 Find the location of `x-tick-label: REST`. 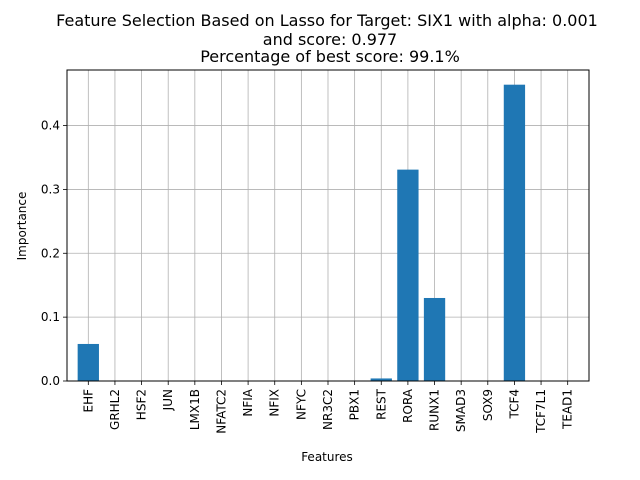

x-tick-label: REST is located at coordinates (381, 404).